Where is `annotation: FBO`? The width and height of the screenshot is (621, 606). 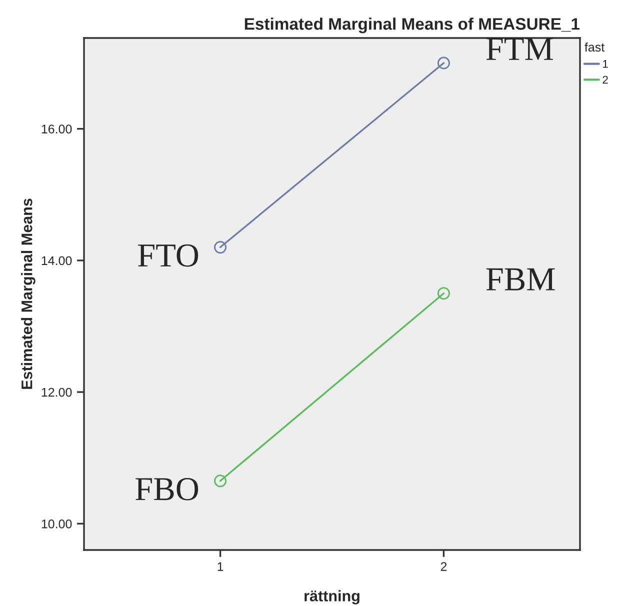 annotation: FBO is located at coordinates (167, 489).